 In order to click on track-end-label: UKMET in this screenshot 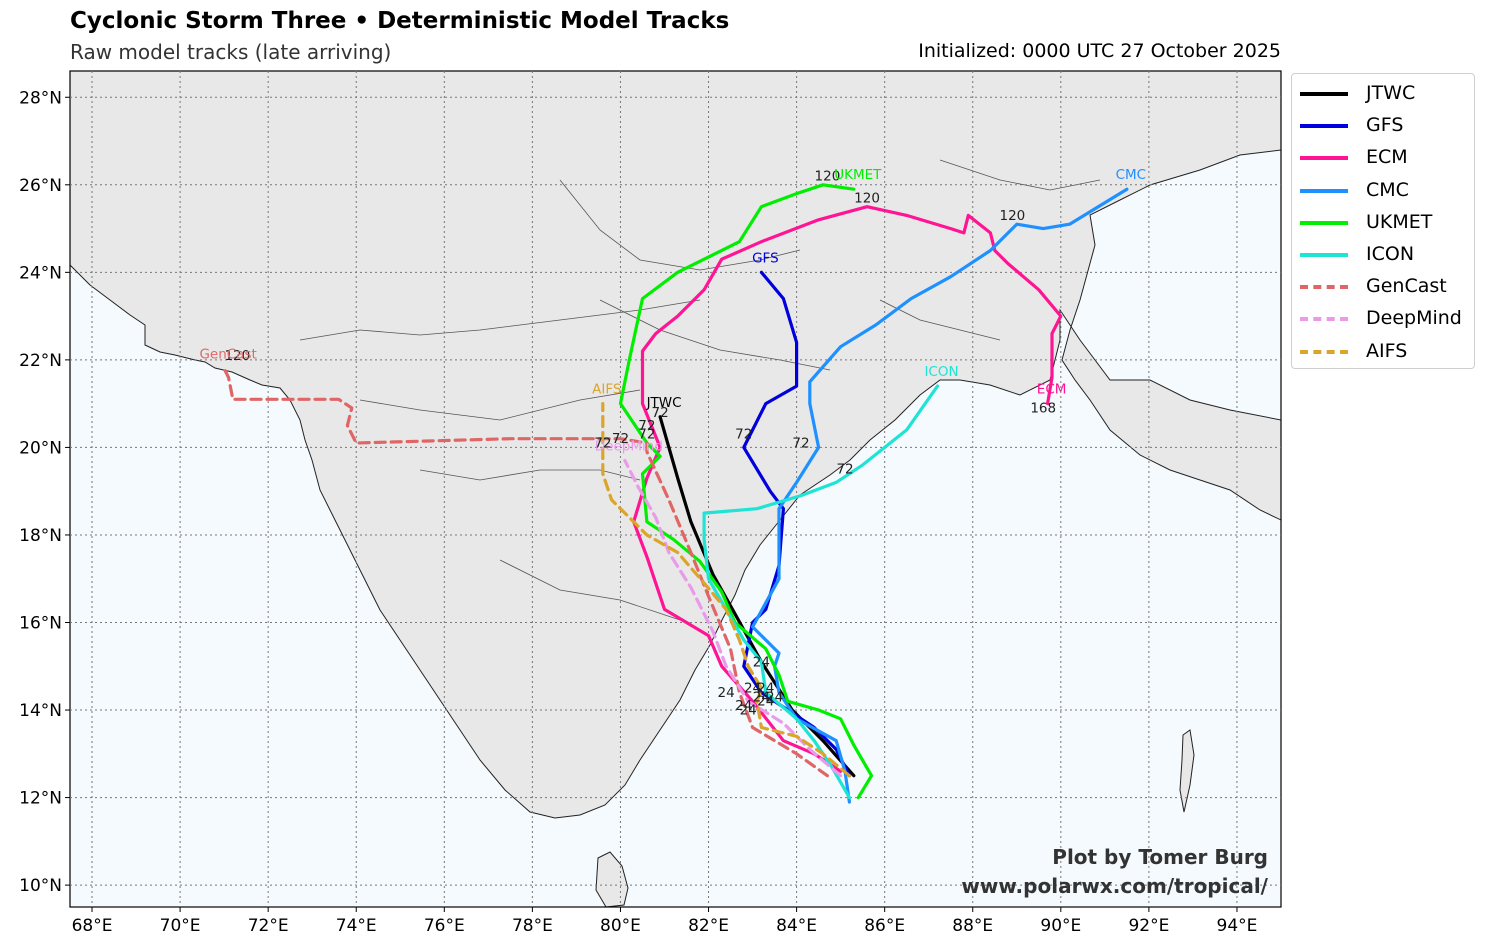, I will do `click(858, 175)`.